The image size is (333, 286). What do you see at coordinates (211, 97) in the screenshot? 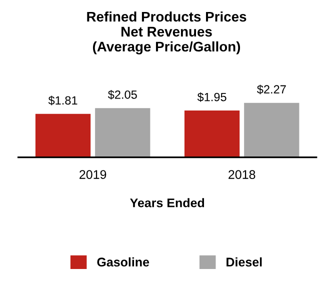
I see `data-label: $1.95` at bounding box center [211, 97].